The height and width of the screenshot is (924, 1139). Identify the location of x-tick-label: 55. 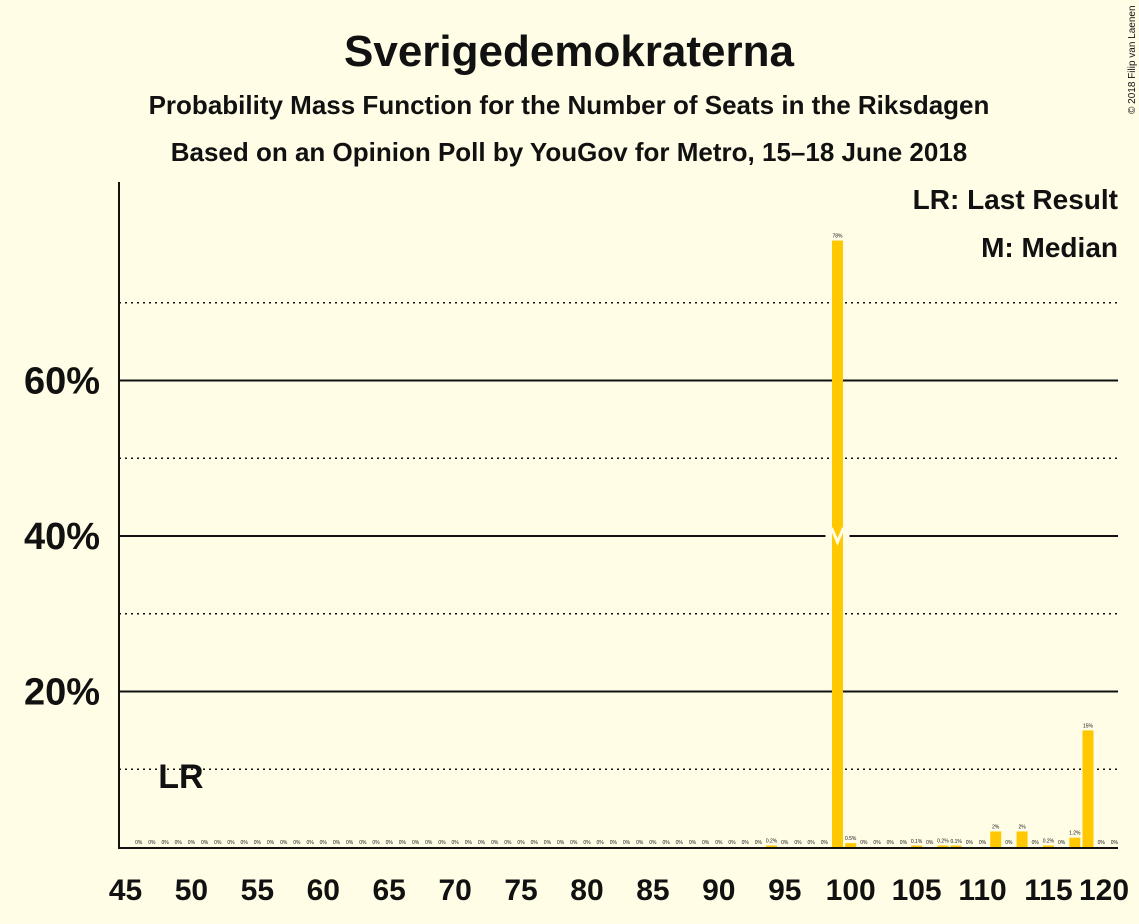
(257, 890).